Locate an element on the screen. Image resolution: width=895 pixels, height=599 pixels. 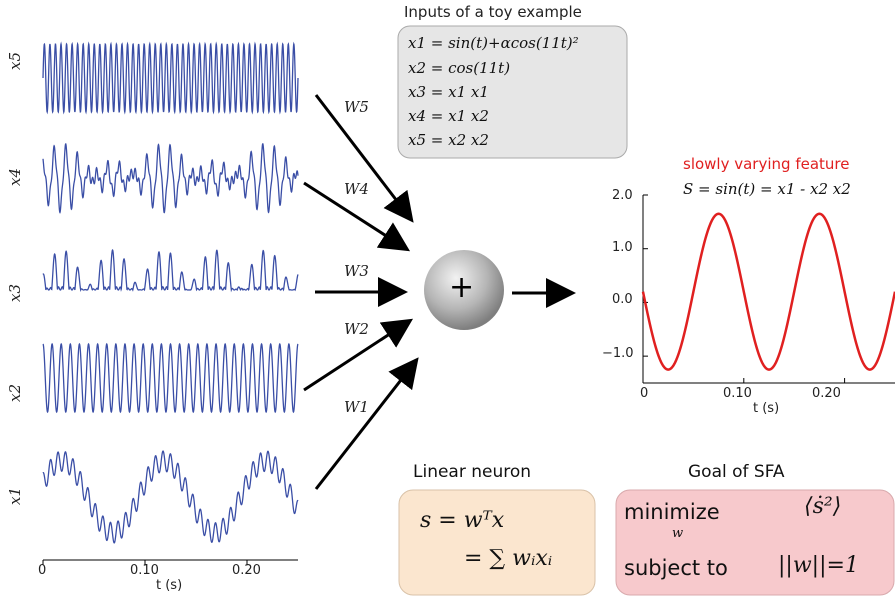
goal-constraint: ||w||=1 is located at coordinates (818, 565).